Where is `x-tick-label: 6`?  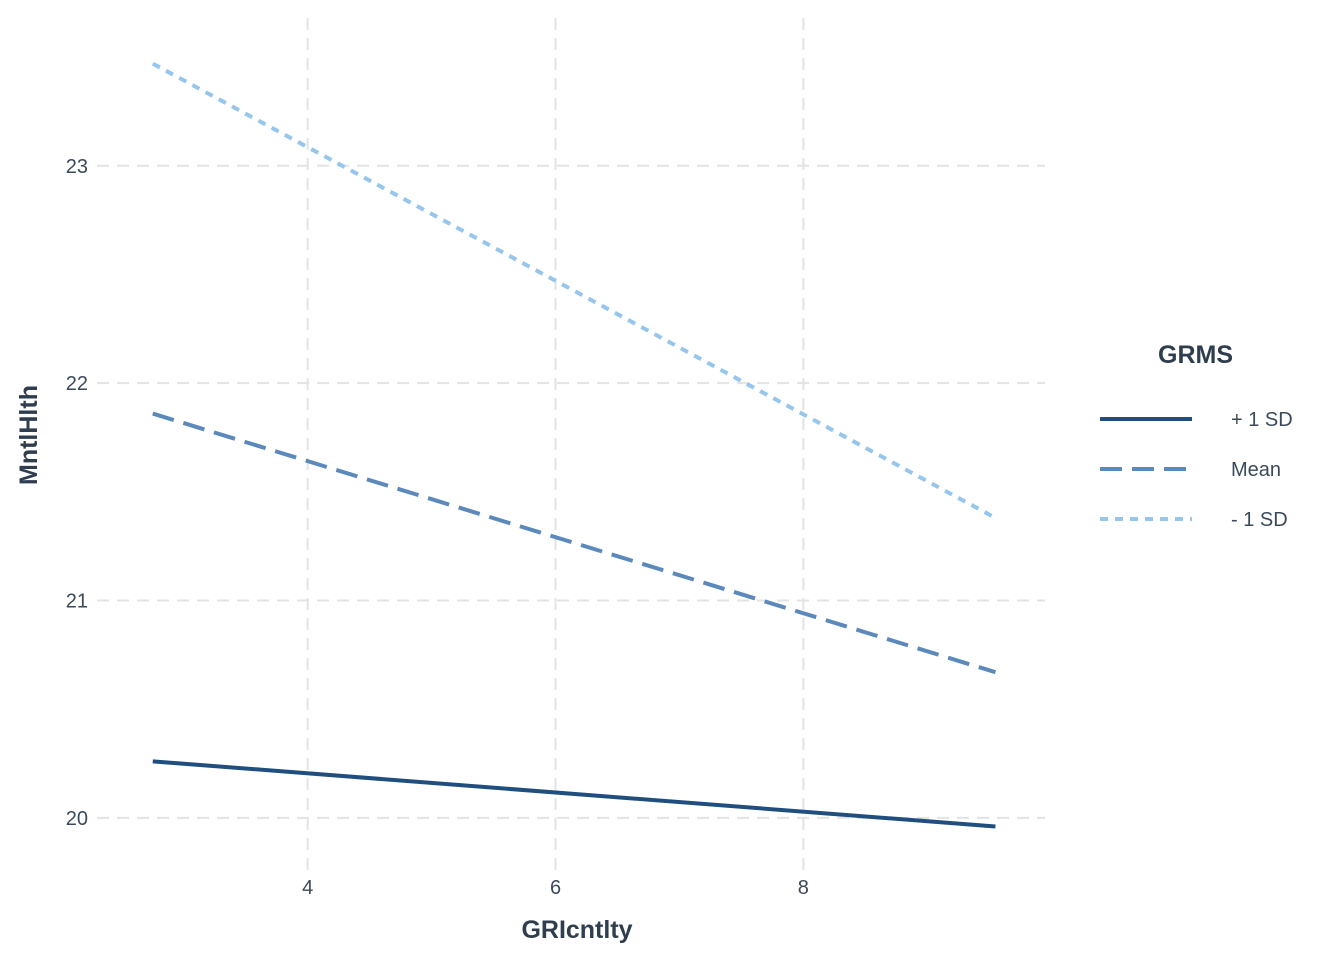
x-tick-label: 6 is located at coordinates (555, 888).